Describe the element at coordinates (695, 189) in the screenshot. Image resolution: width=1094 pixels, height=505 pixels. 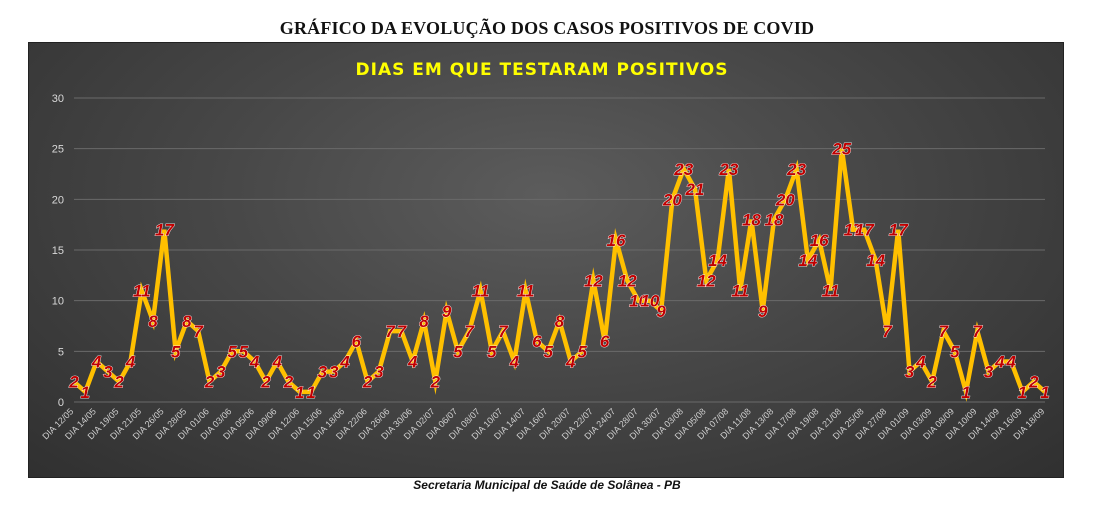
I see `data-label: 21` at that location.